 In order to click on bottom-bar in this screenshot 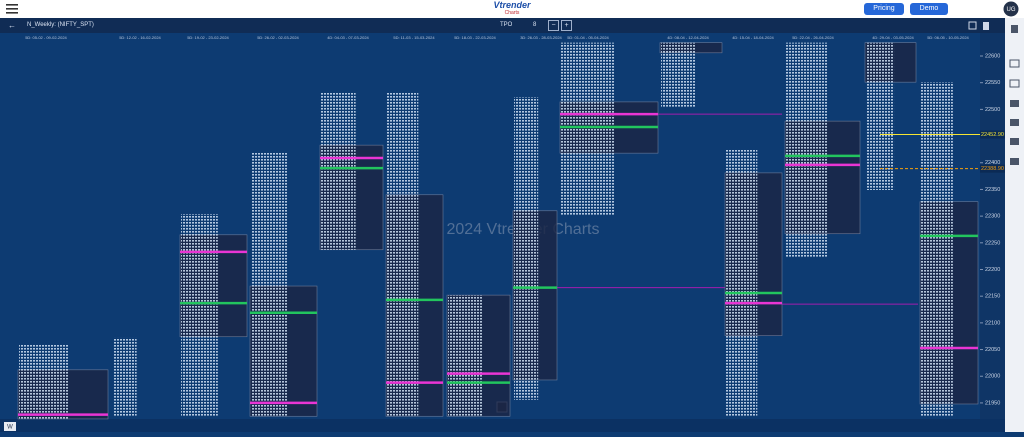, I will do `click(502, 425)`.